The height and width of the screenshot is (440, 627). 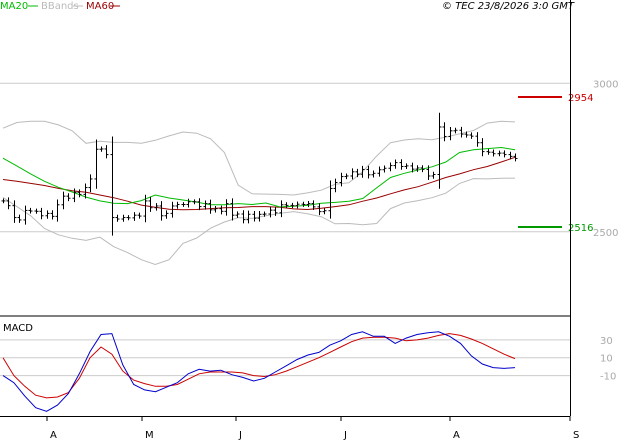 I want to click on support-resistance-levels: 2954 2516, so click(x=555, y=163).